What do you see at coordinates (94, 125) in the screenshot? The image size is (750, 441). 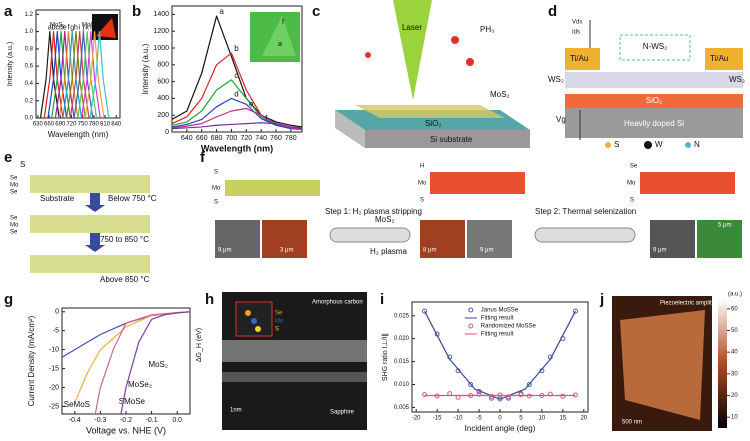 I see `x-tick-label: 780` at bounding box center [94, 125].